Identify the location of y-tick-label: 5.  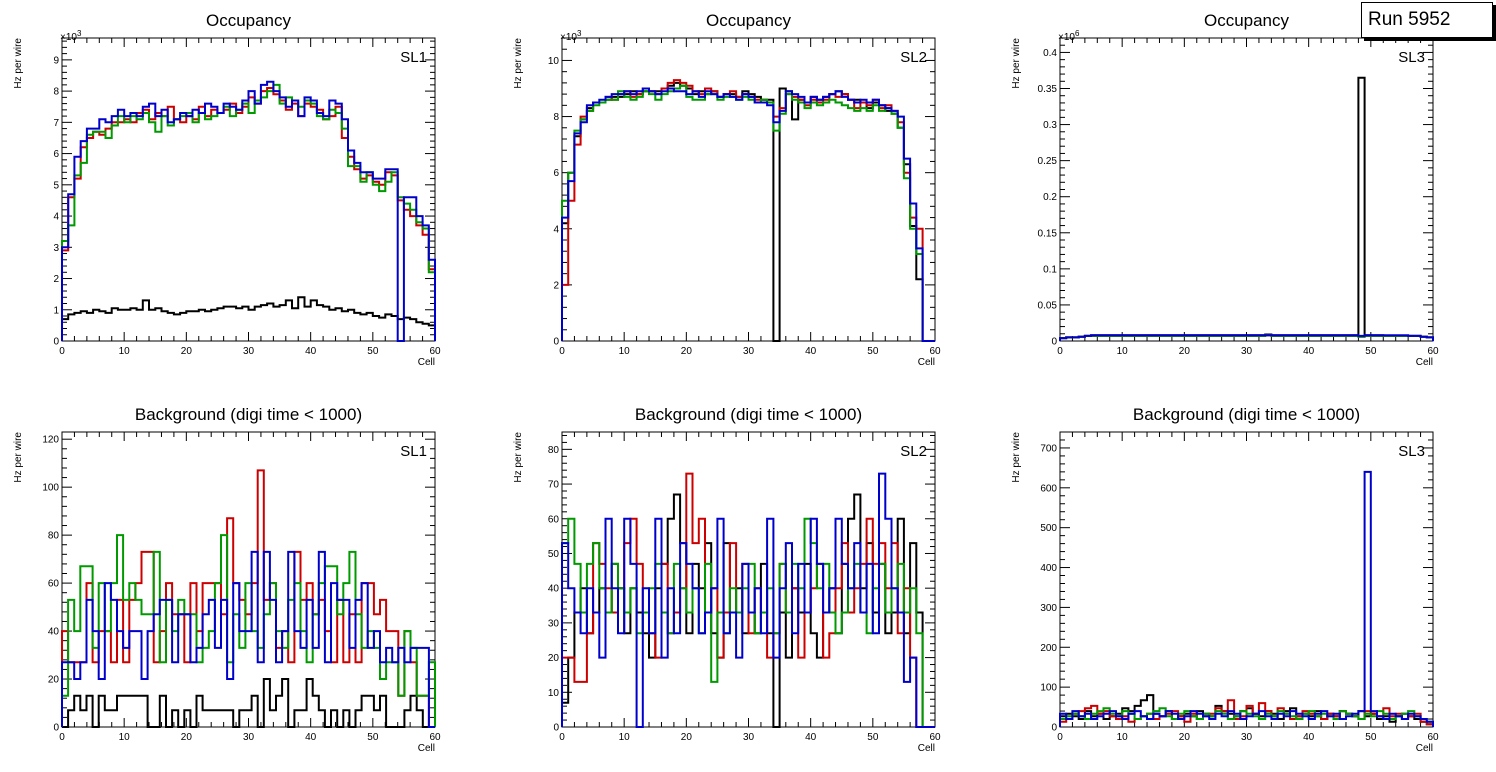
(56, 185).